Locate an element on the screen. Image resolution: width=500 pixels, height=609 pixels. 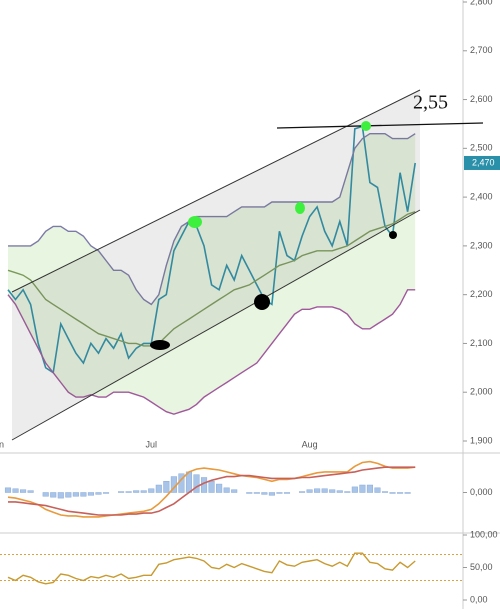
y-tick-label: 2,400 is located at coordinates (481, 196).